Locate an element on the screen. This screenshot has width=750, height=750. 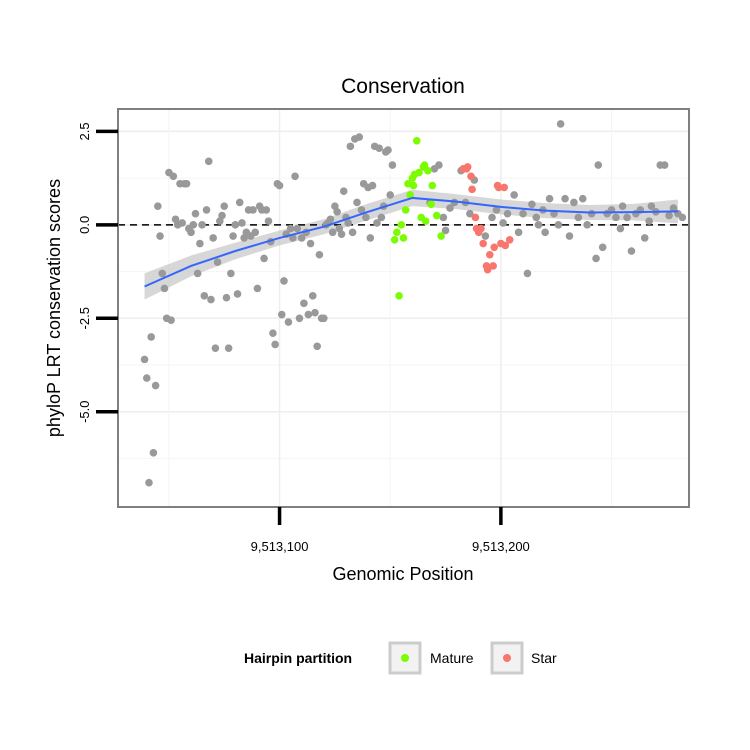
legend-title: Hairpin partition is located at coordinates (298, 658).